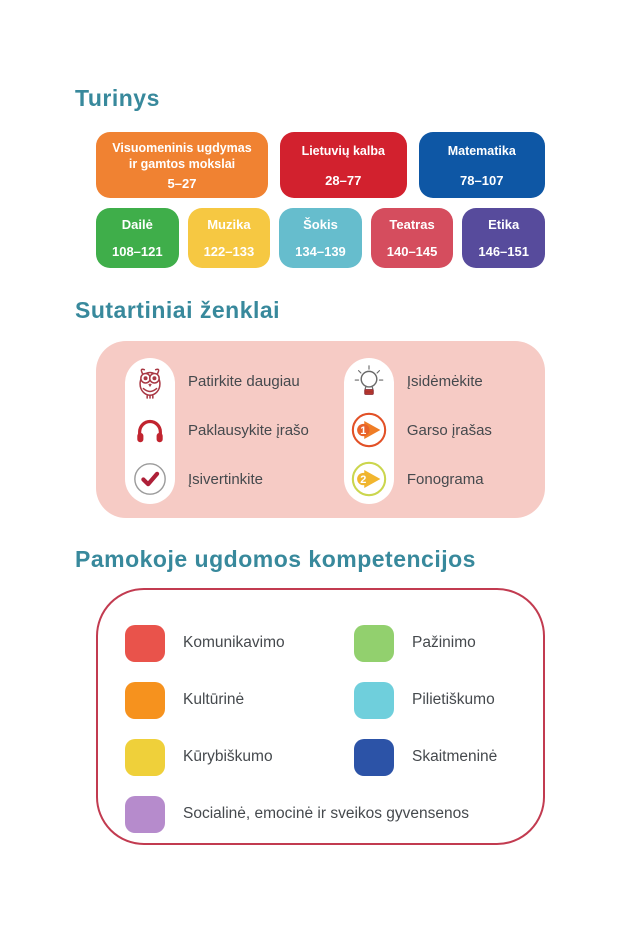 This screenshot has width=640, height=936. What do you see at coordinates (137, 225) in the screenshot?
I see `toc-tile-label: Dailė` at bounding box center [137, 225].